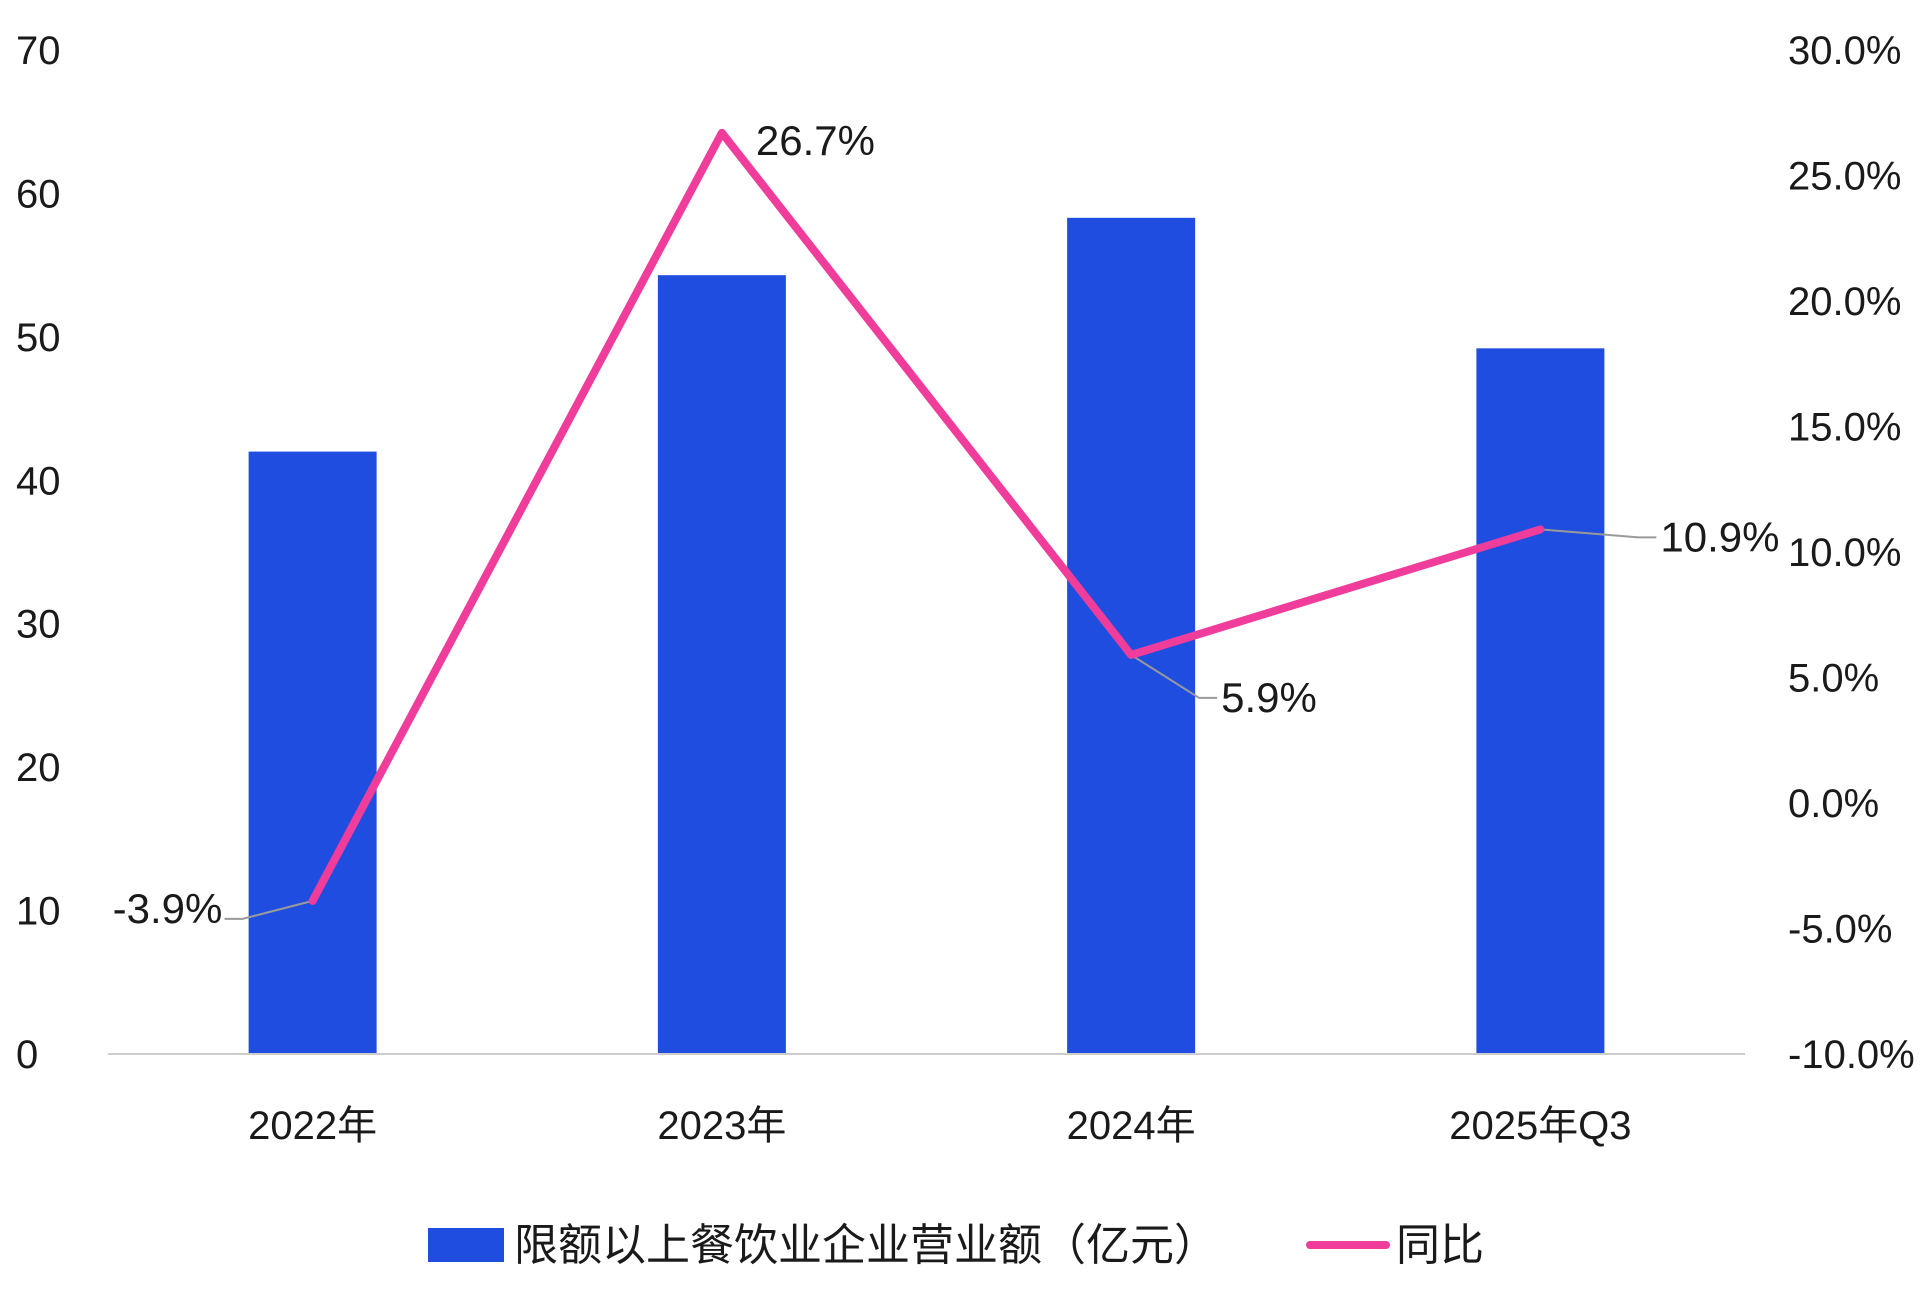 The height and width of the screenshot is (1301, 1920). I want to click on data-label: -3.9%, so click(168, 908).